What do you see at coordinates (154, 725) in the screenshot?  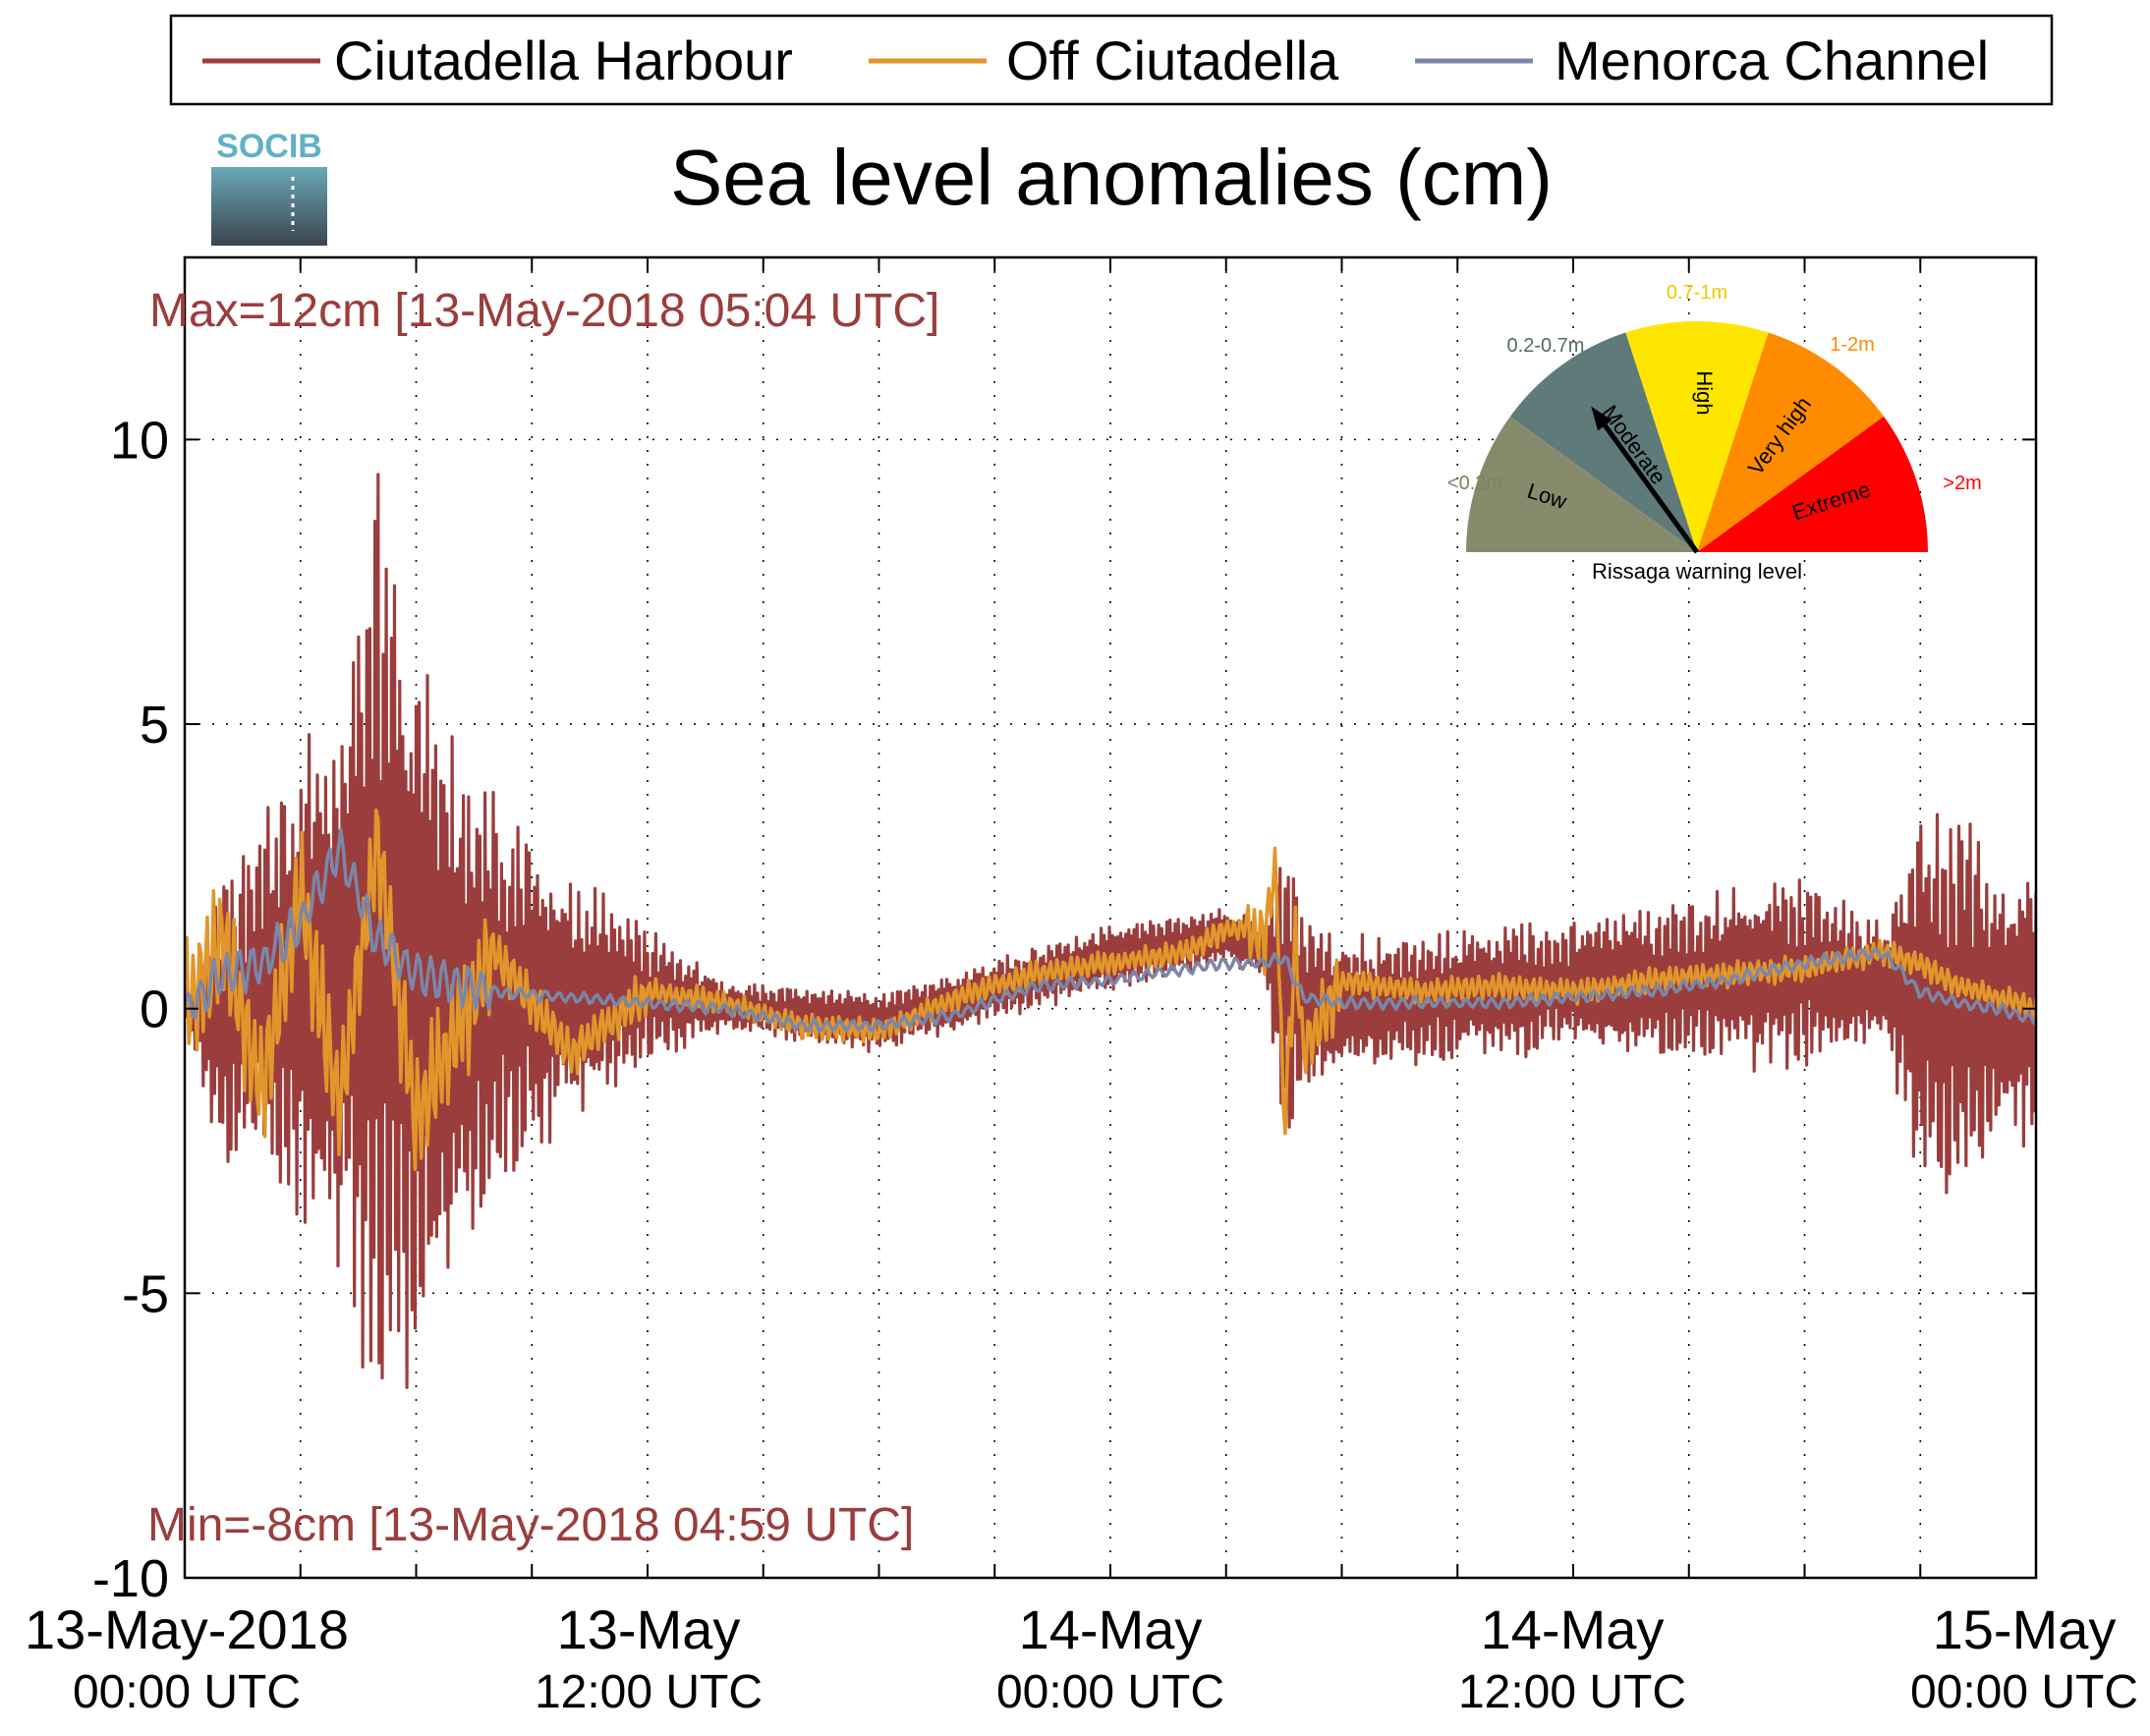 I see `y-tick-label: 5` at bounding box center [154, 725].